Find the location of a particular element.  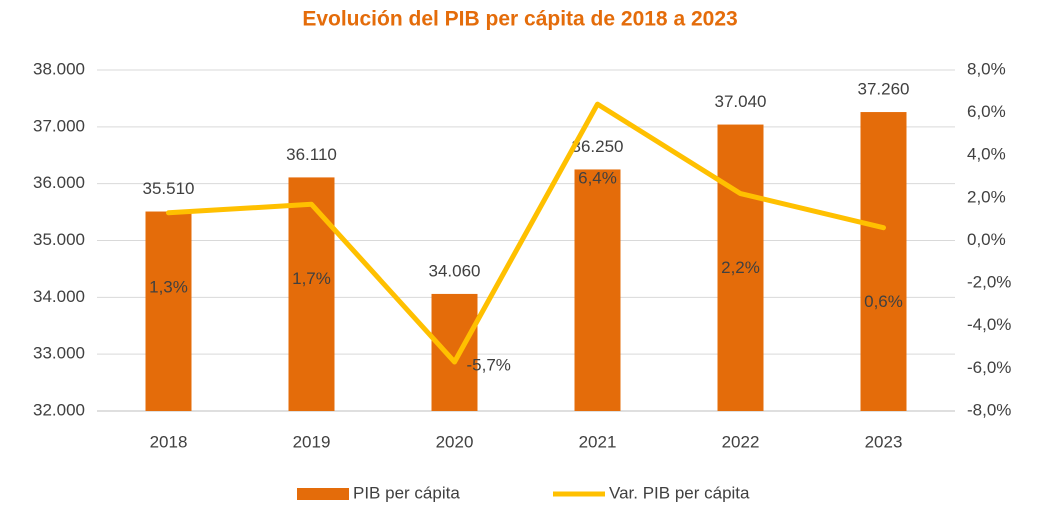

y-tick-label: 38.000 is located at coordinates (59, 68).